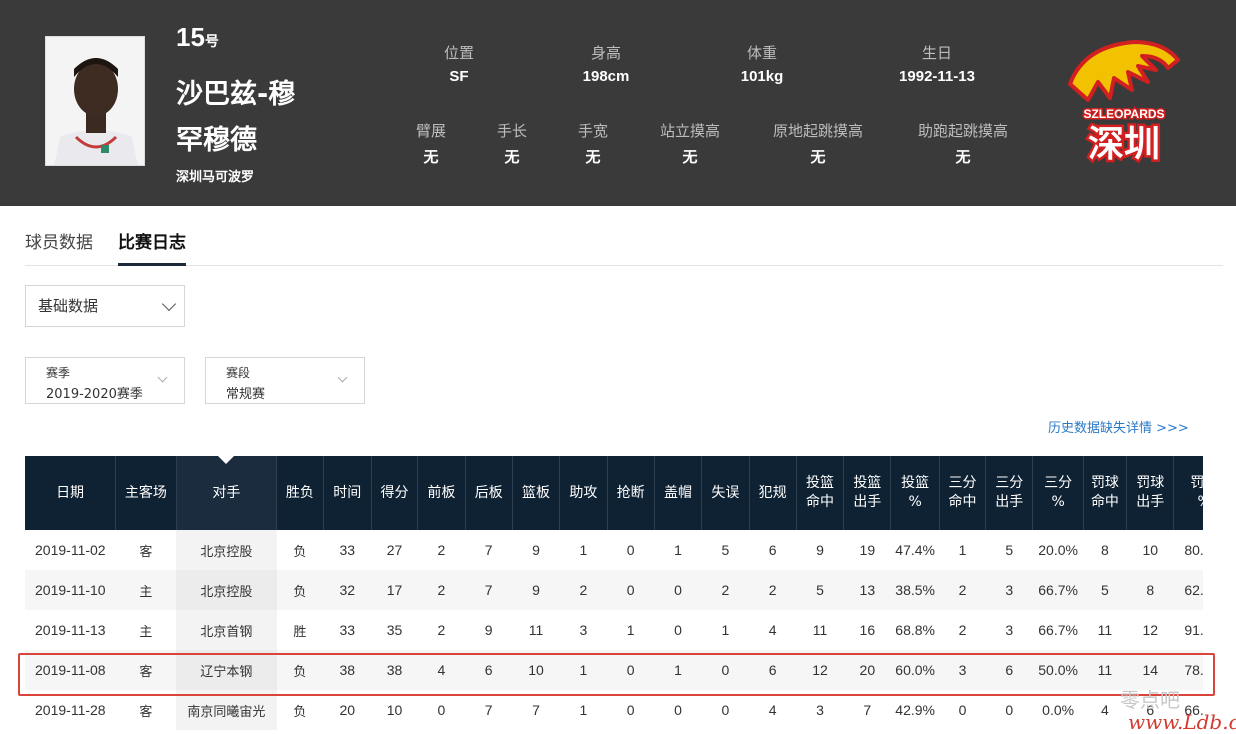 This screenshot has width=1236, height=734. What do you see at coordinates (441, 493) in the screenshot?
I see `column-header: 前板` at bounding box center [441, 493].